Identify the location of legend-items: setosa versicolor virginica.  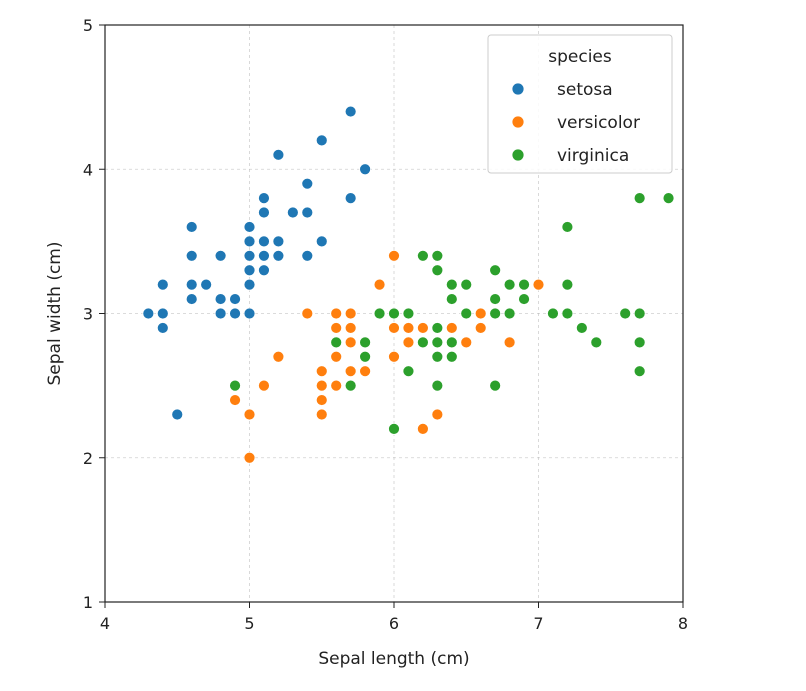
(575, 123).